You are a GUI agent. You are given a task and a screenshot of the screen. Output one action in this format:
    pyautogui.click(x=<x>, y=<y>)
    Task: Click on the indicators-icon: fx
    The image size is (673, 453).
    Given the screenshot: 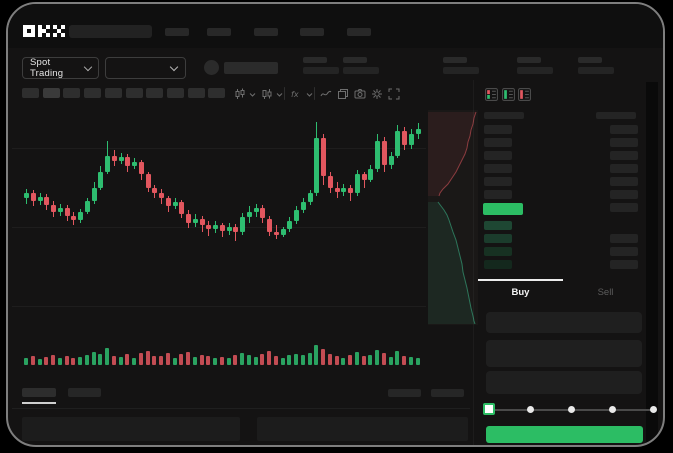 What is the action you would take?
    pyautogui.click(x=296, y=93)
    